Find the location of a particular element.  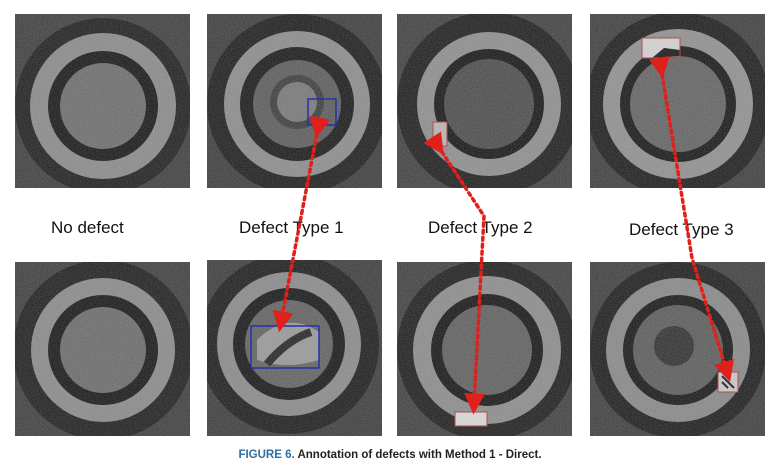

image-no-defect-bottom is located at coordinates (102, 349).